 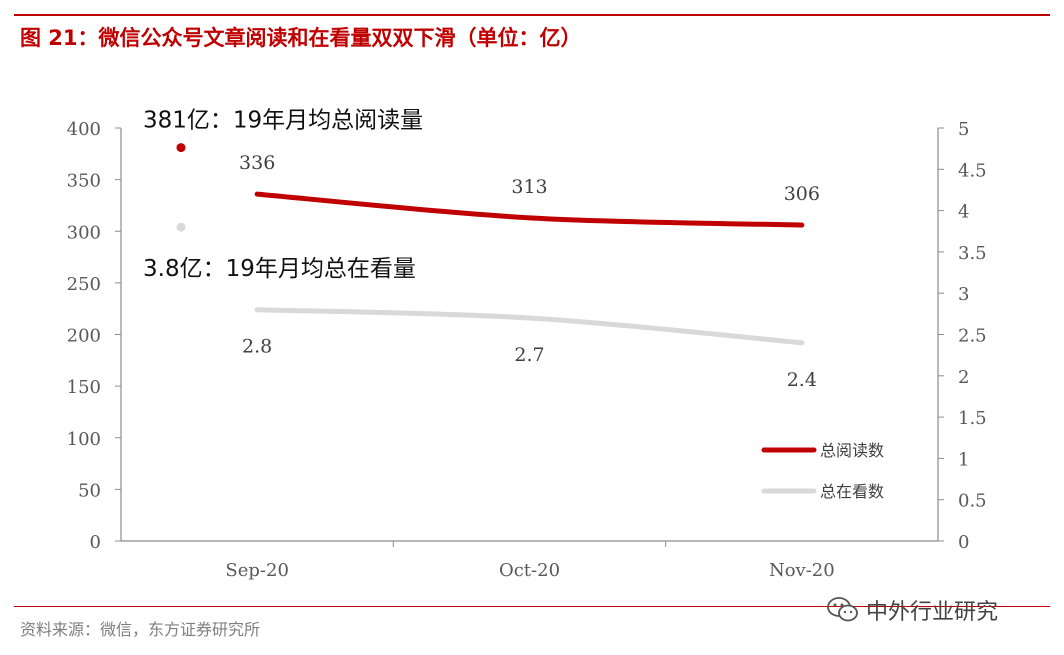 I want to click on y-left-tick-label: 50, so click(x=89, y=490).